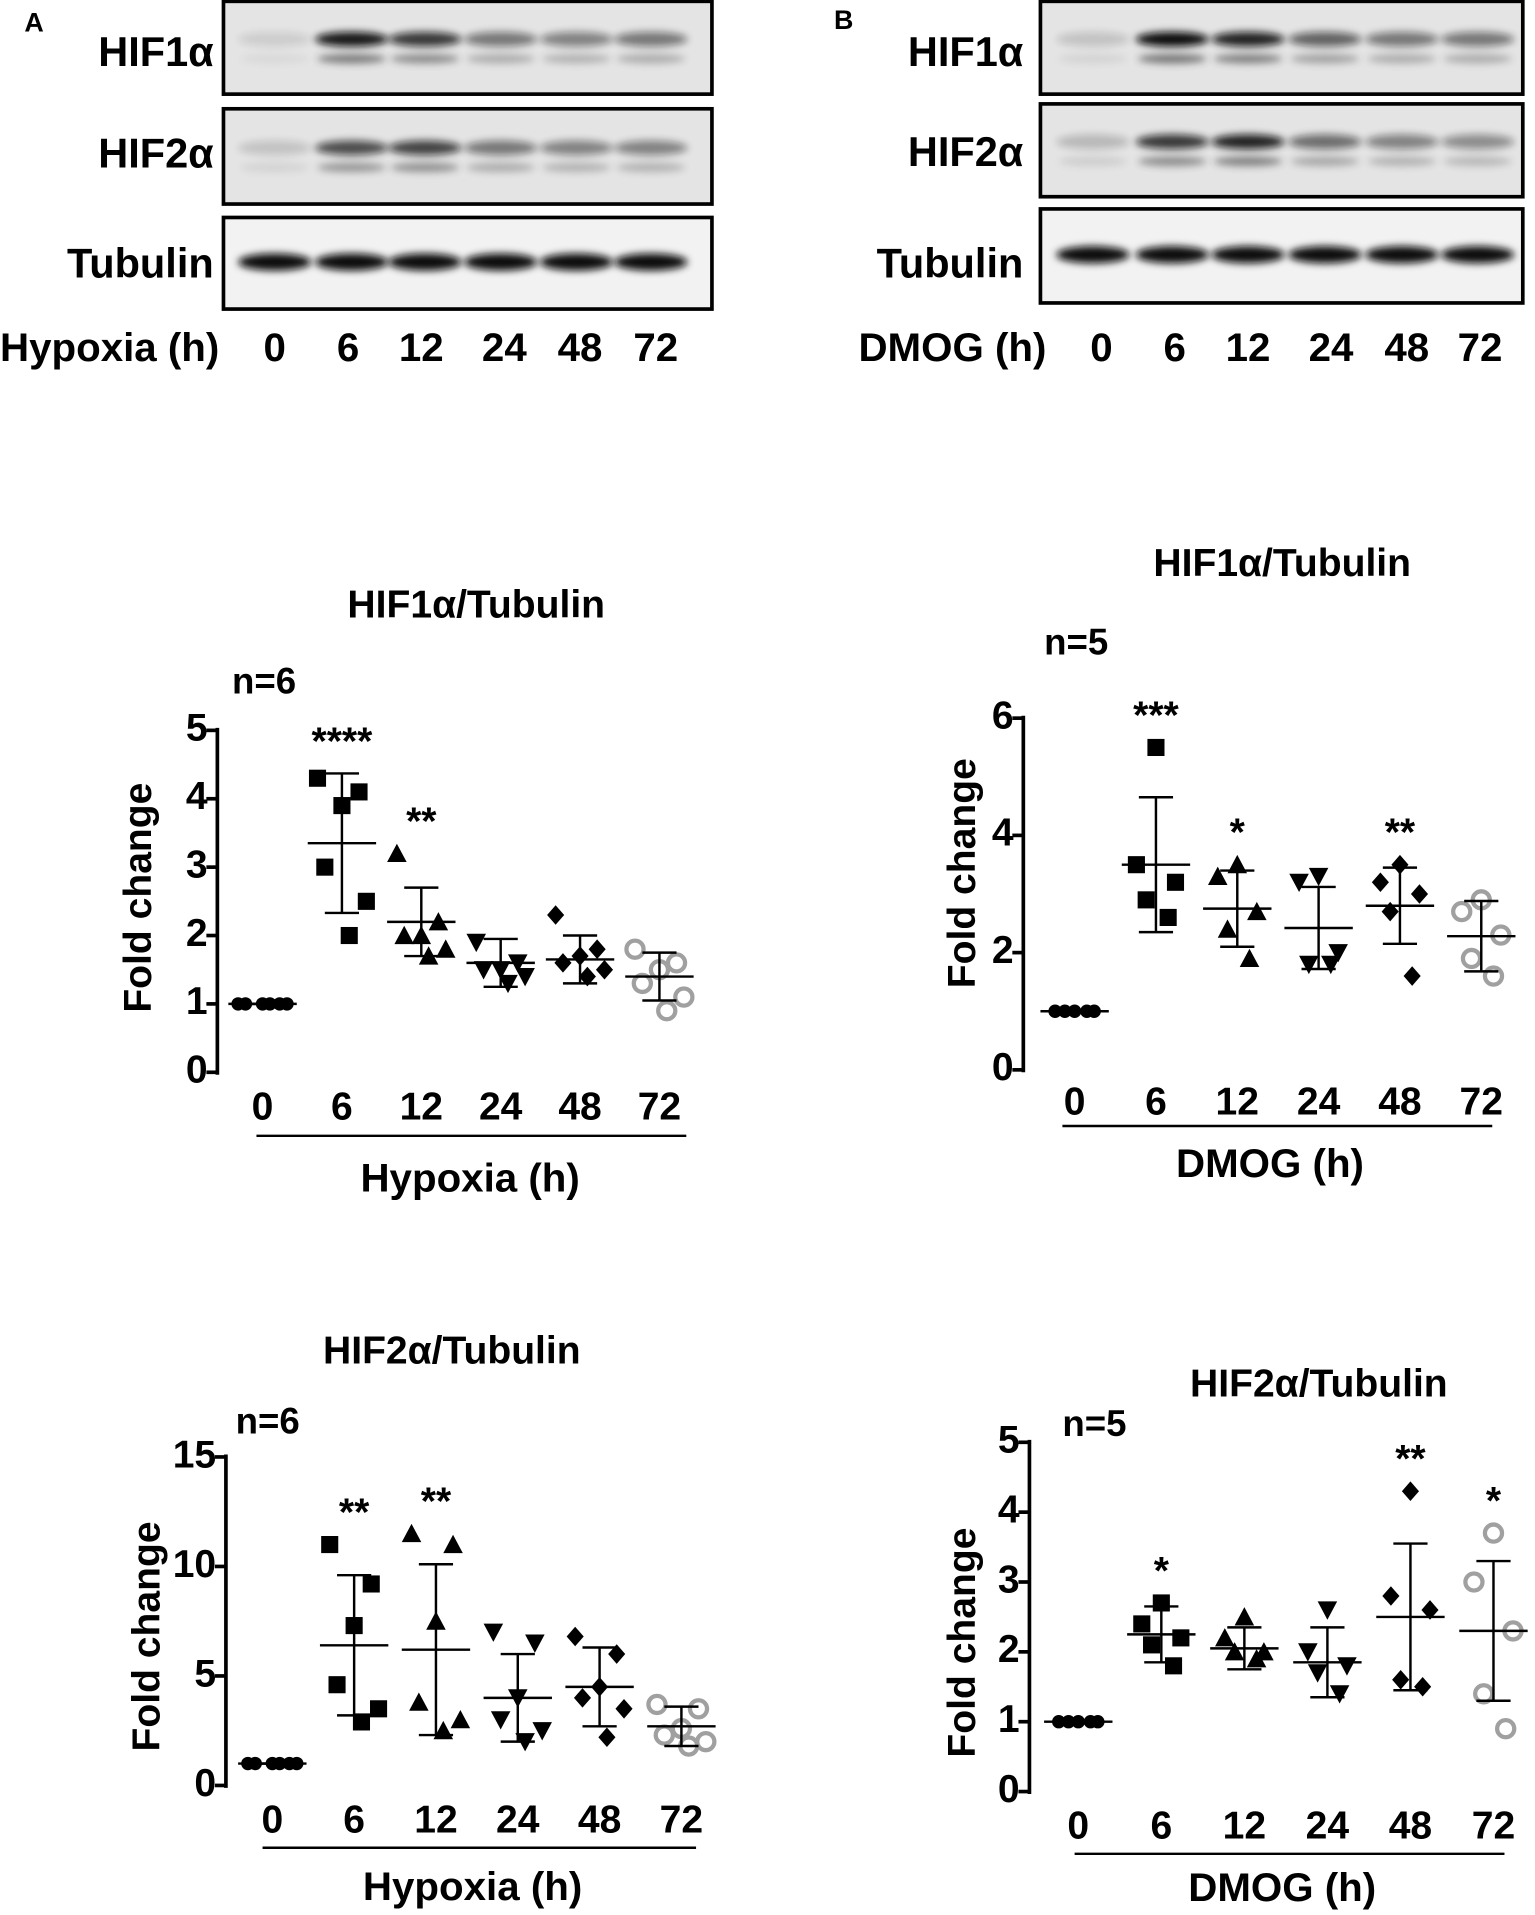 Image resolution: width=1535 pixels, height=1915 pixels. What do you see at coordinates (1076, 642) in the screenshot?
I see `sample-size: n=5` at bounding box center [1076, 642].